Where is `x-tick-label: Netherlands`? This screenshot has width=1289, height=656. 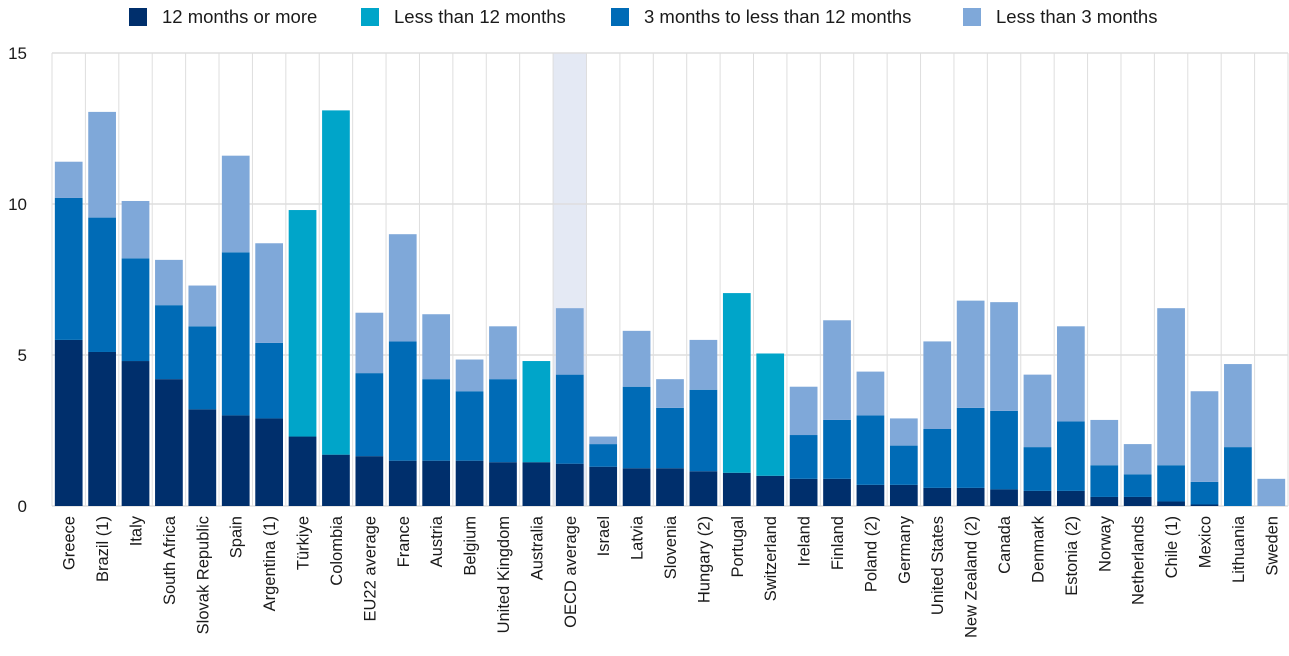
x-tick-label: Netherlands is located at coordinates (1139, 560).